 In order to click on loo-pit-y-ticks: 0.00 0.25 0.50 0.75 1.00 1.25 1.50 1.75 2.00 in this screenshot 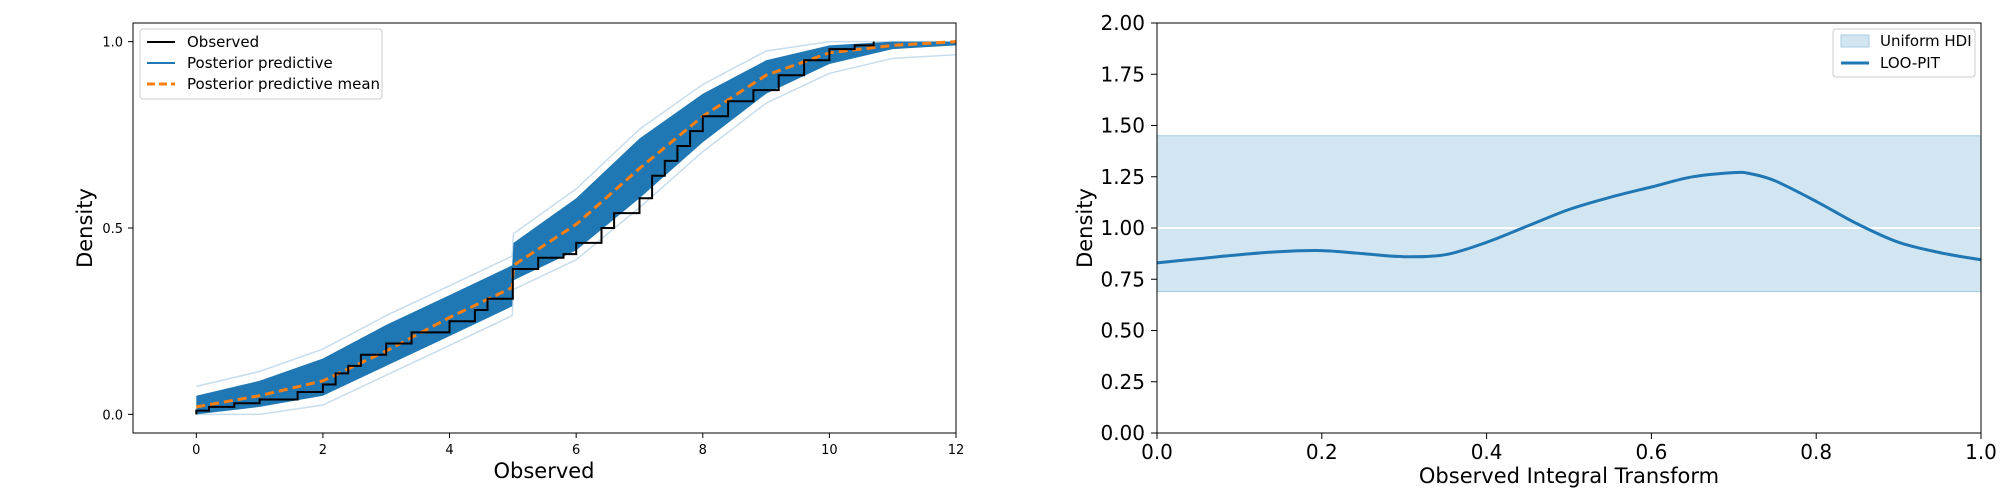, I will do `click(1128, 228)`.